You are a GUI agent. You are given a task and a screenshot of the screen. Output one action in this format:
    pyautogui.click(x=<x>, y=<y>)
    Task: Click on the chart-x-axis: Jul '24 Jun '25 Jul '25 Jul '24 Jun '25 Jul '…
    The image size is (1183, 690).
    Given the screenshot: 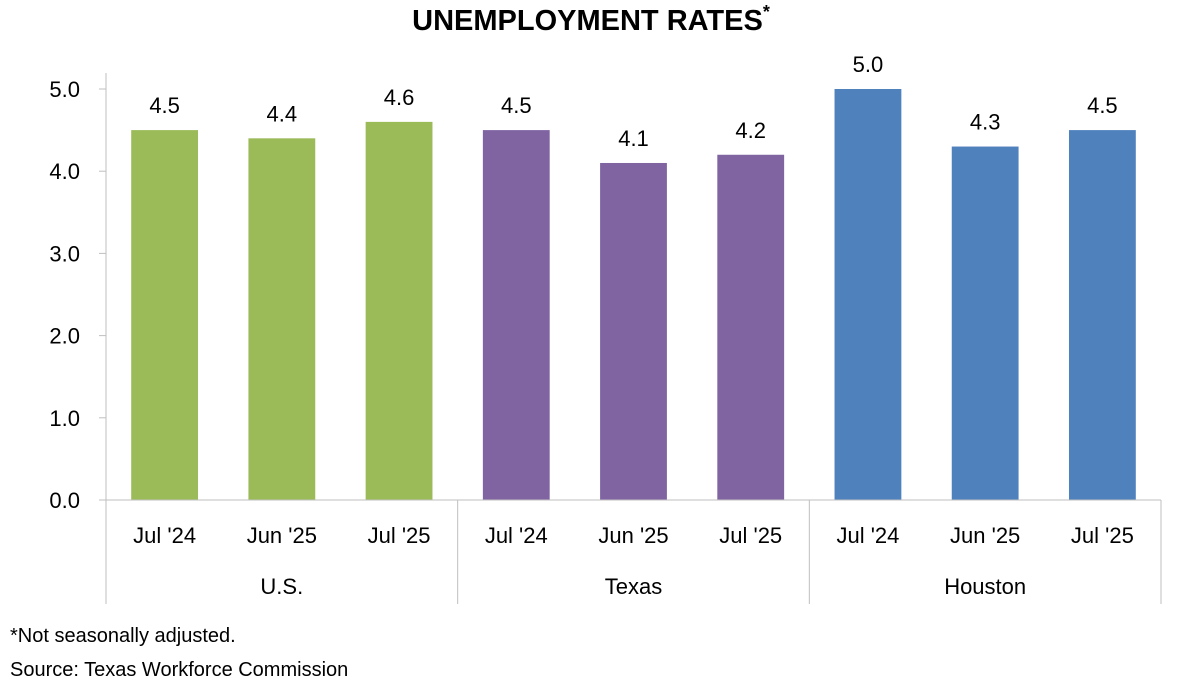 What is the action you would take?
    pyautogui.click(x=633, y=551)
    